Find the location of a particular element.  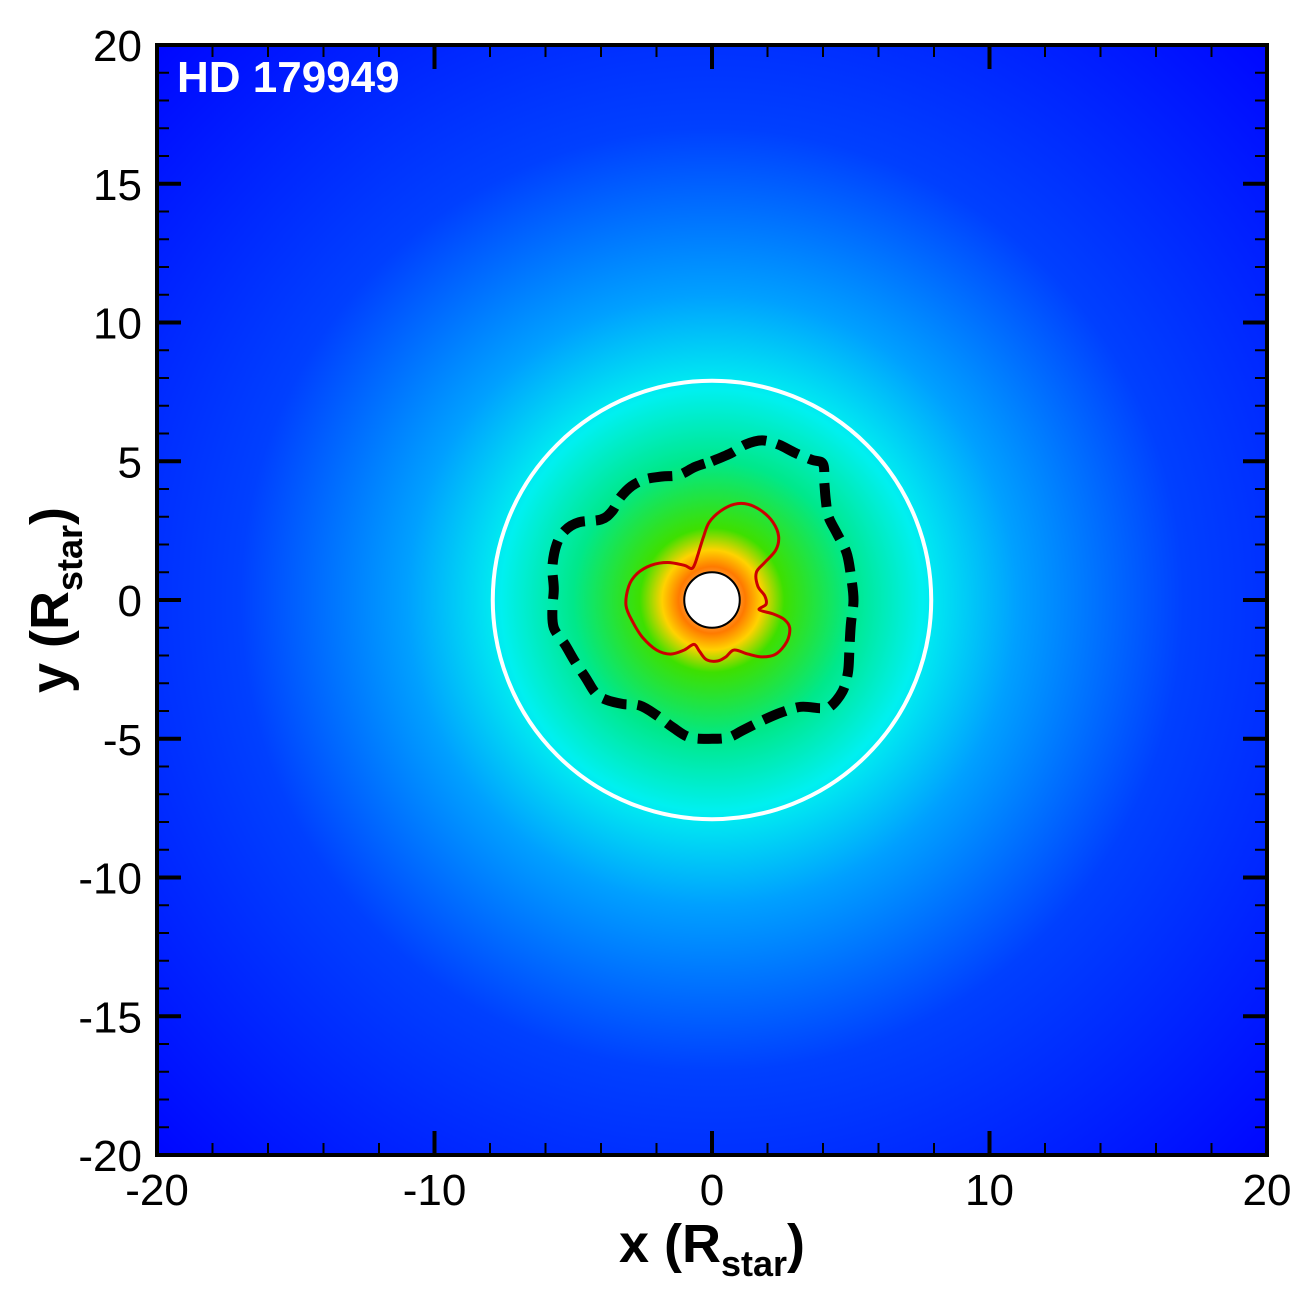

dashed-contour is located at coordinates (703, 589).